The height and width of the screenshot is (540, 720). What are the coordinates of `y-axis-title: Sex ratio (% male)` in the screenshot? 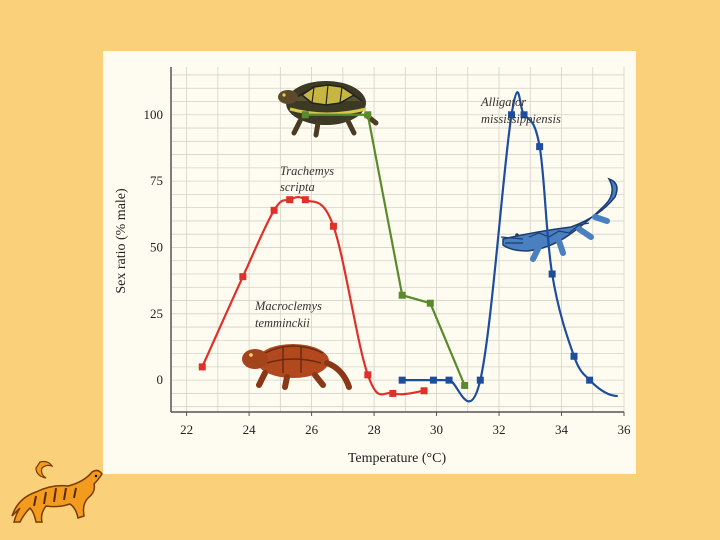 It's located at (121, 241).